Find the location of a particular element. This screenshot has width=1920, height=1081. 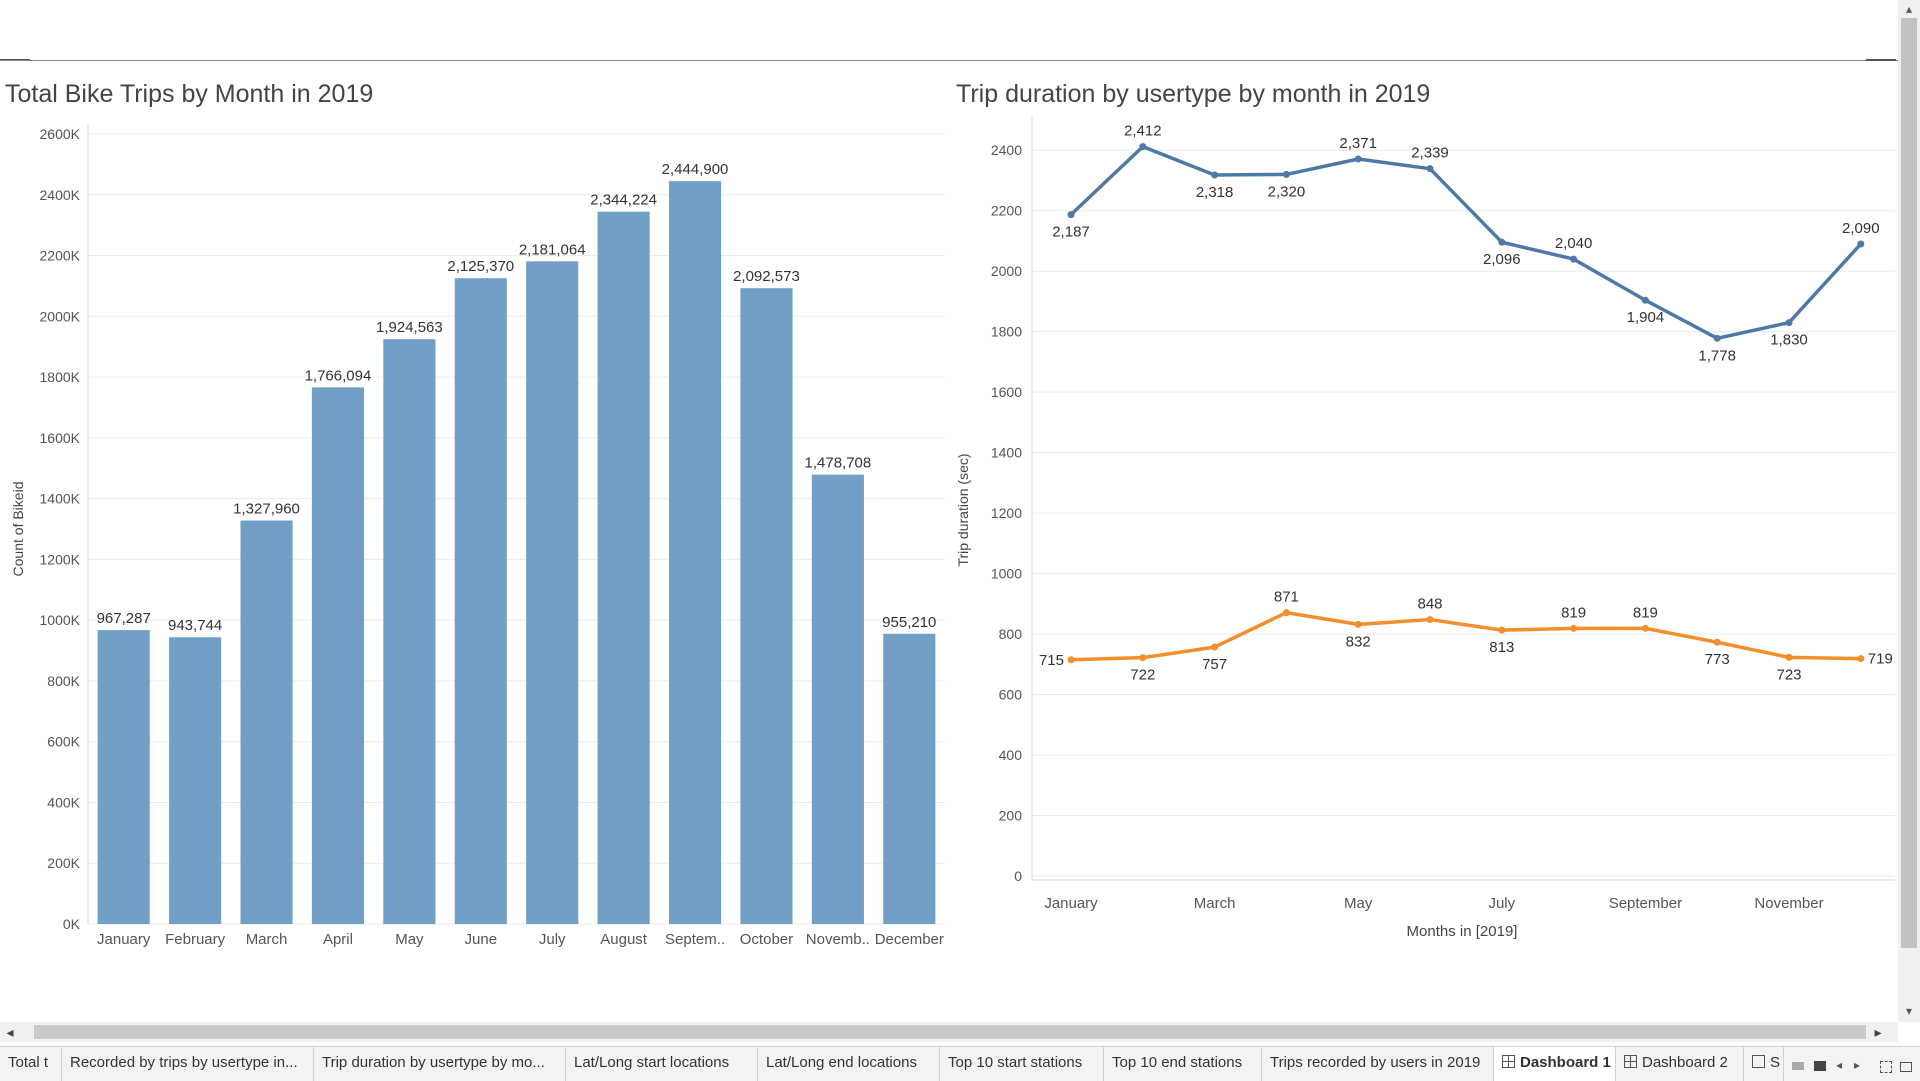

next-sheet-icon: ▸ is located at coordinates (1857, 1065).